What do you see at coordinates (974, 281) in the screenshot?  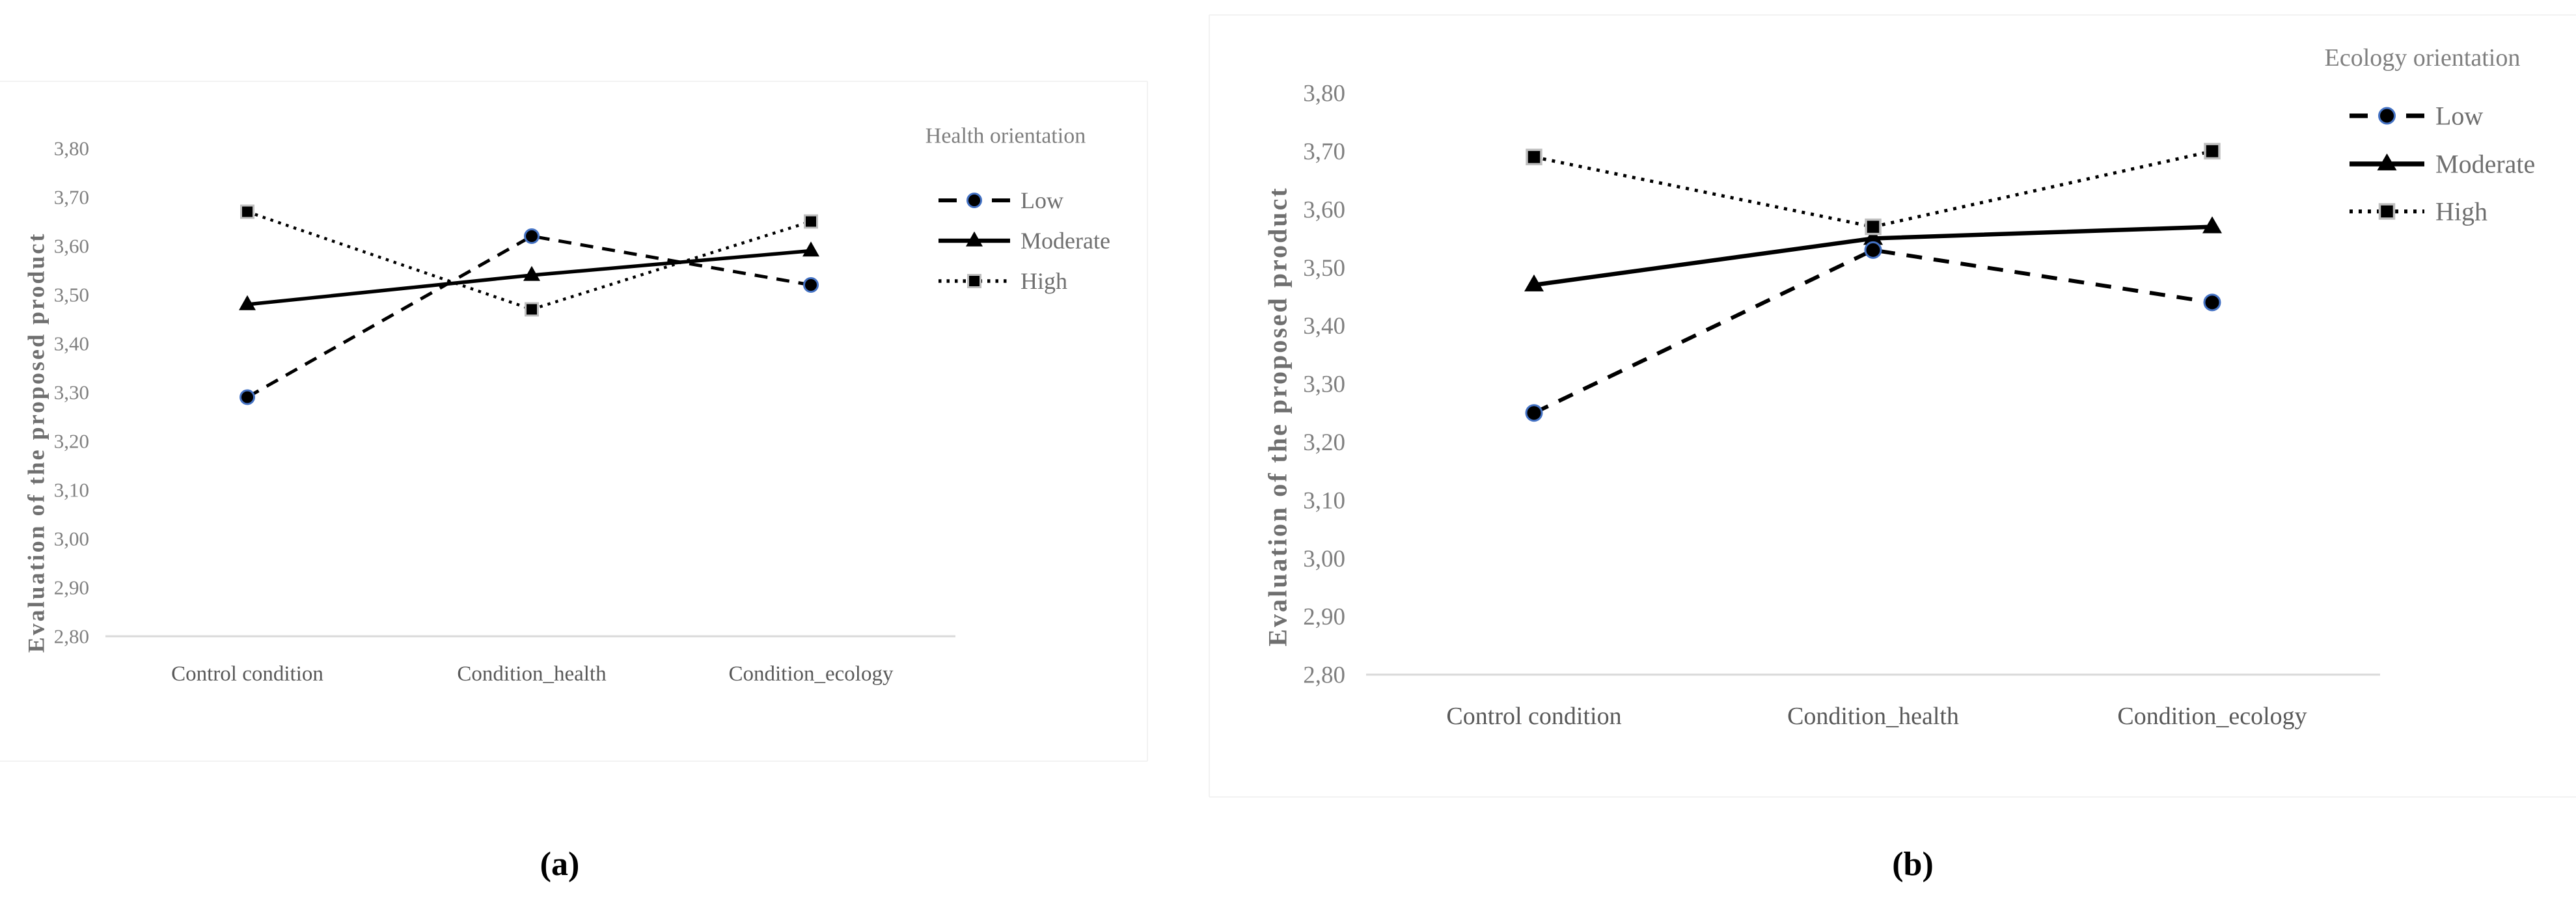 I see `panel-a-legend-square-marker` at bounding box center [974, 281].